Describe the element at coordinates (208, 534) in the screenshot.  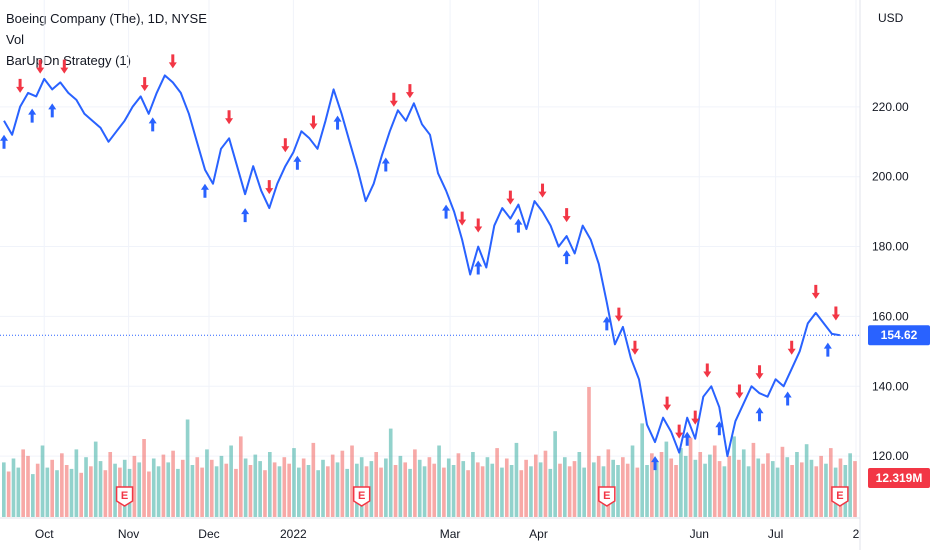
I see `time-tick-label: Dec` at that location.